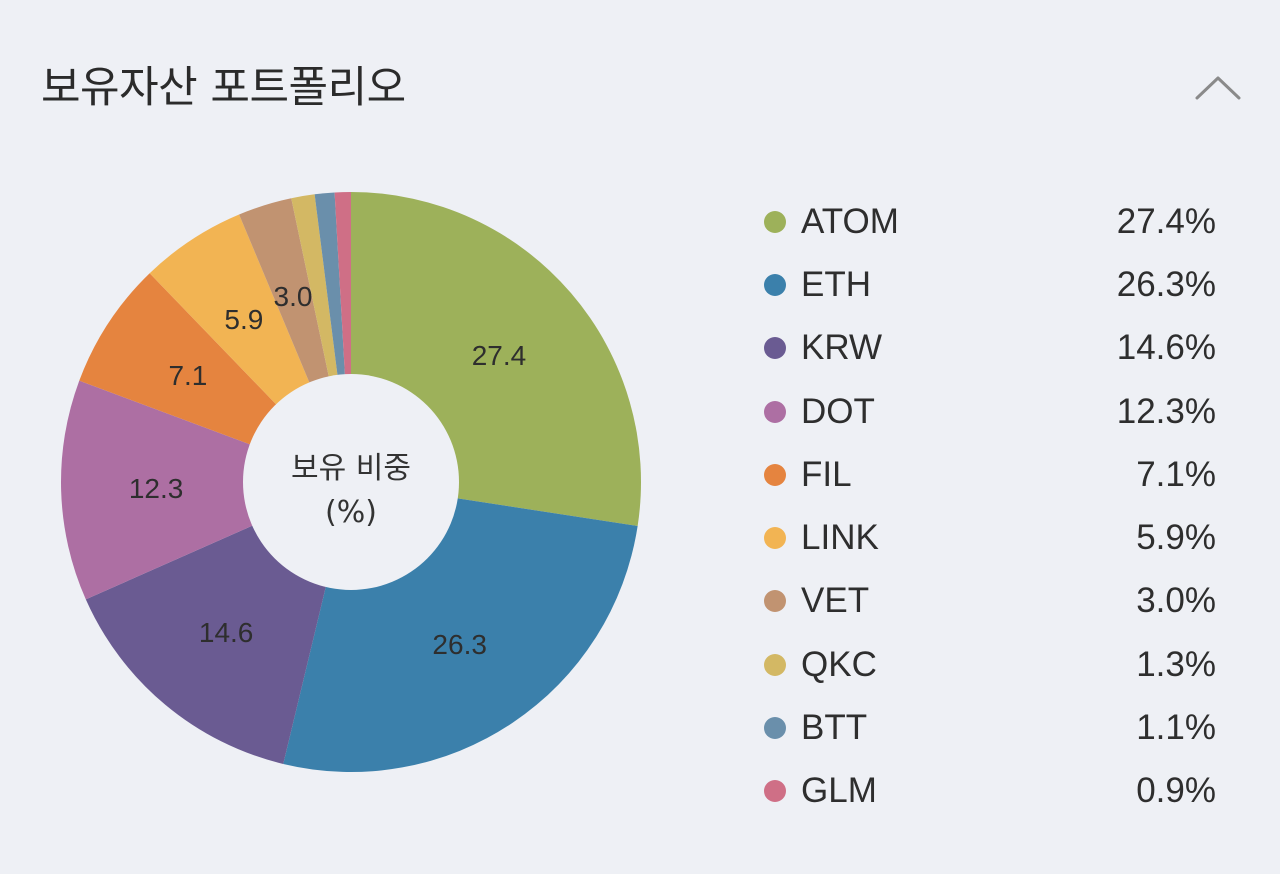  Describe the element at coordinates (1166, 284) in the screenshot. I see `legend-value: 26.3%` at that location.